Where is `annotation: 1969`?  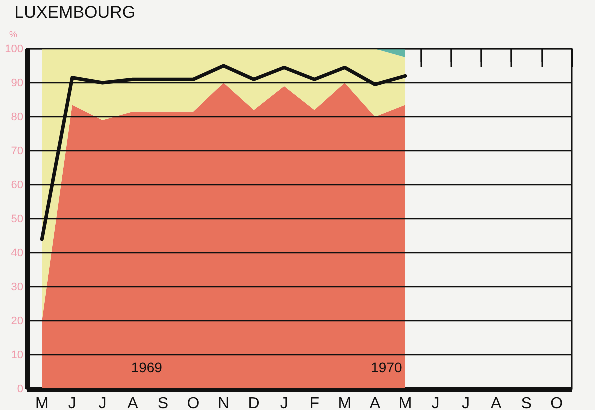
annotation: 1969 is located at coordinates (147, 368).